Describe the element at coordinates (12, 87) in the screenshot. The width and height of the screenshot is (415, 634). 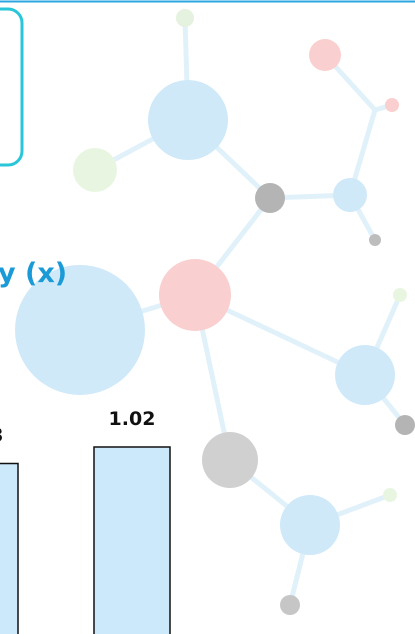
I see `info-box` at that location.